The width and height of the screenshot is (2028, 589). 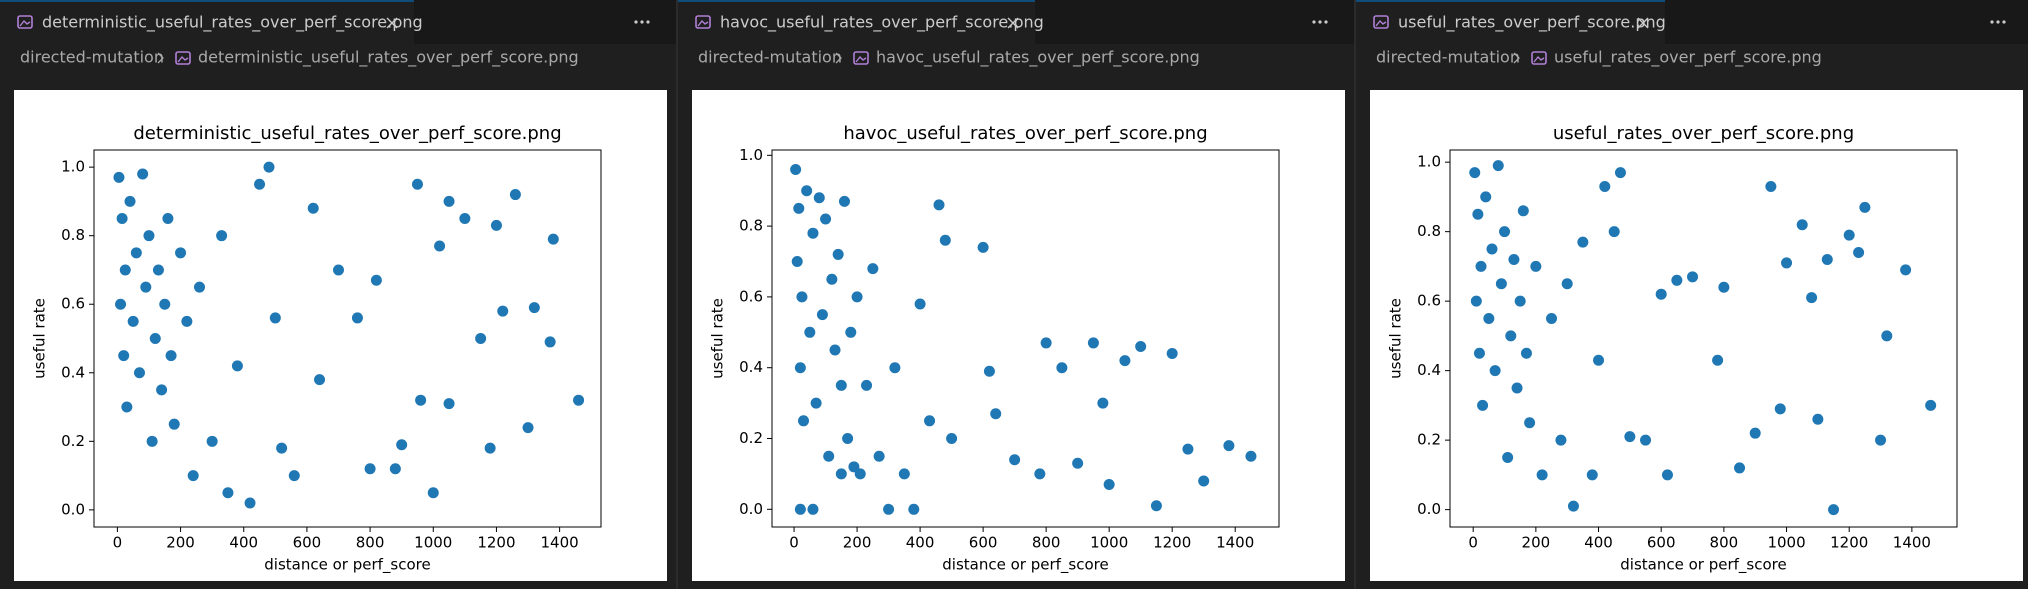 I want to click on y-tick-label: 0.6, so click(x=73, y=304).